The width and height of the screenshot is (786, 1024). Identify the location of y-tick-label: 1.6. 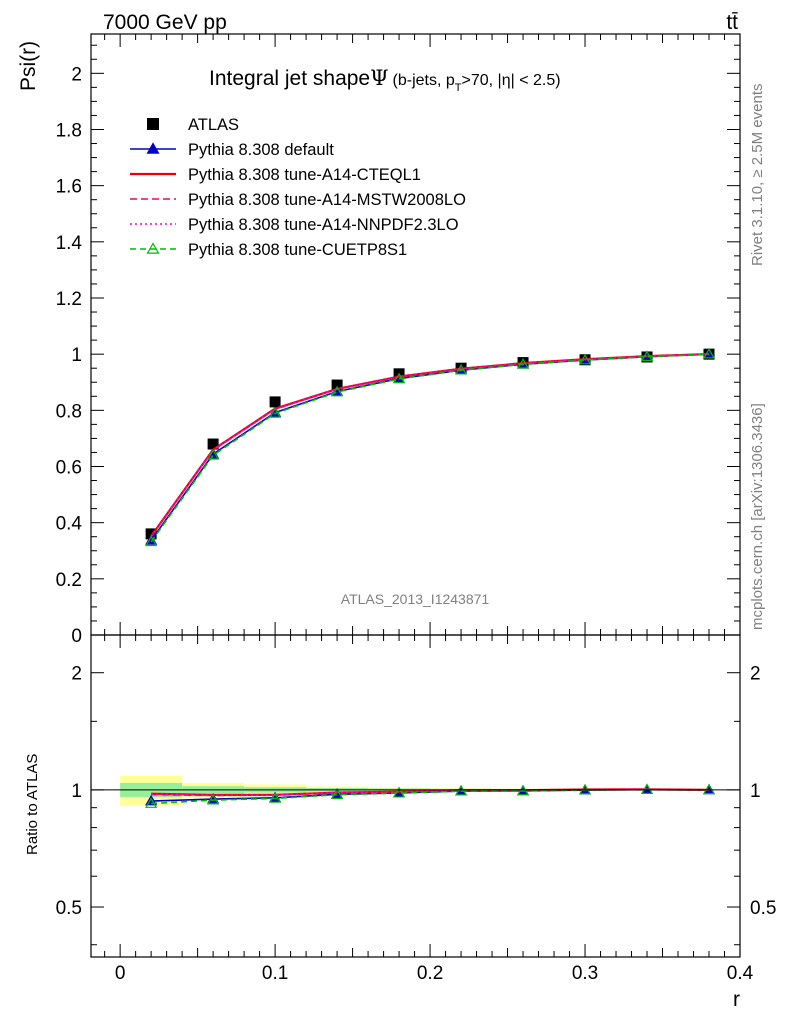
(69, 187).